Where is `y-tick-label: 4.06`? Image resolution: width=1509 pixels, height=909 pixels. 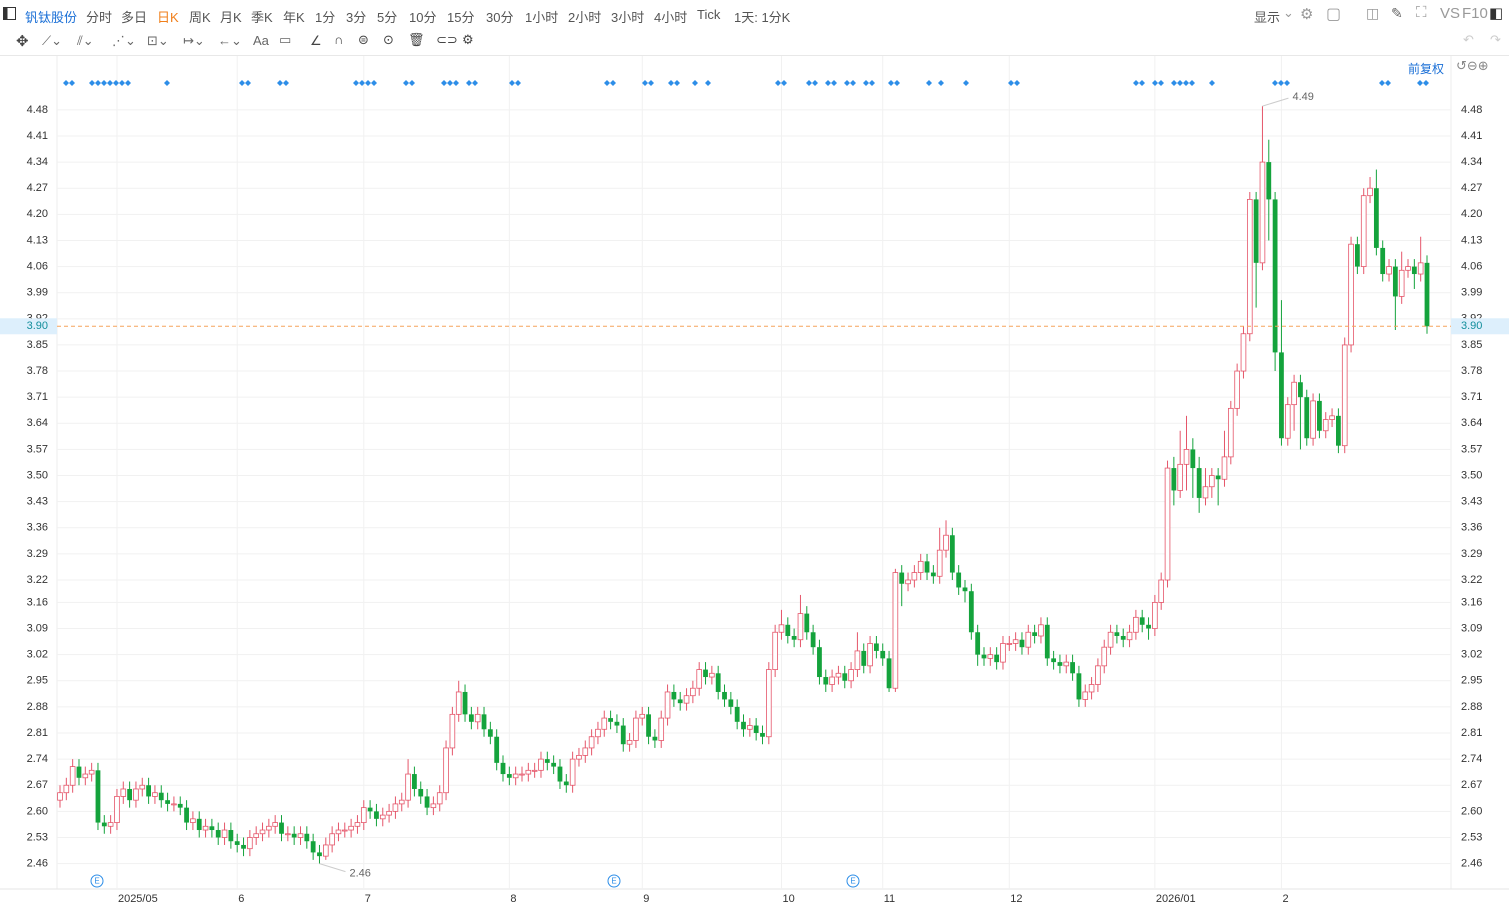
y-tick-label: 4.06 is located at coordinates (37, 266).